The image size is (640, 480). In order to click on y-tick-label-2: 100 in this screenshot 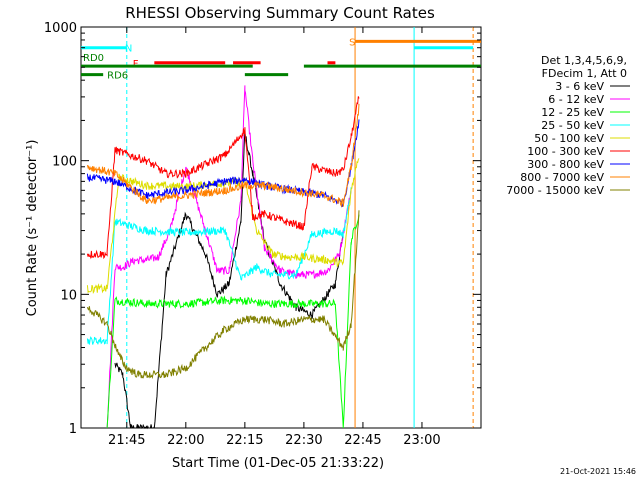, I will do `click(64, 162)`.